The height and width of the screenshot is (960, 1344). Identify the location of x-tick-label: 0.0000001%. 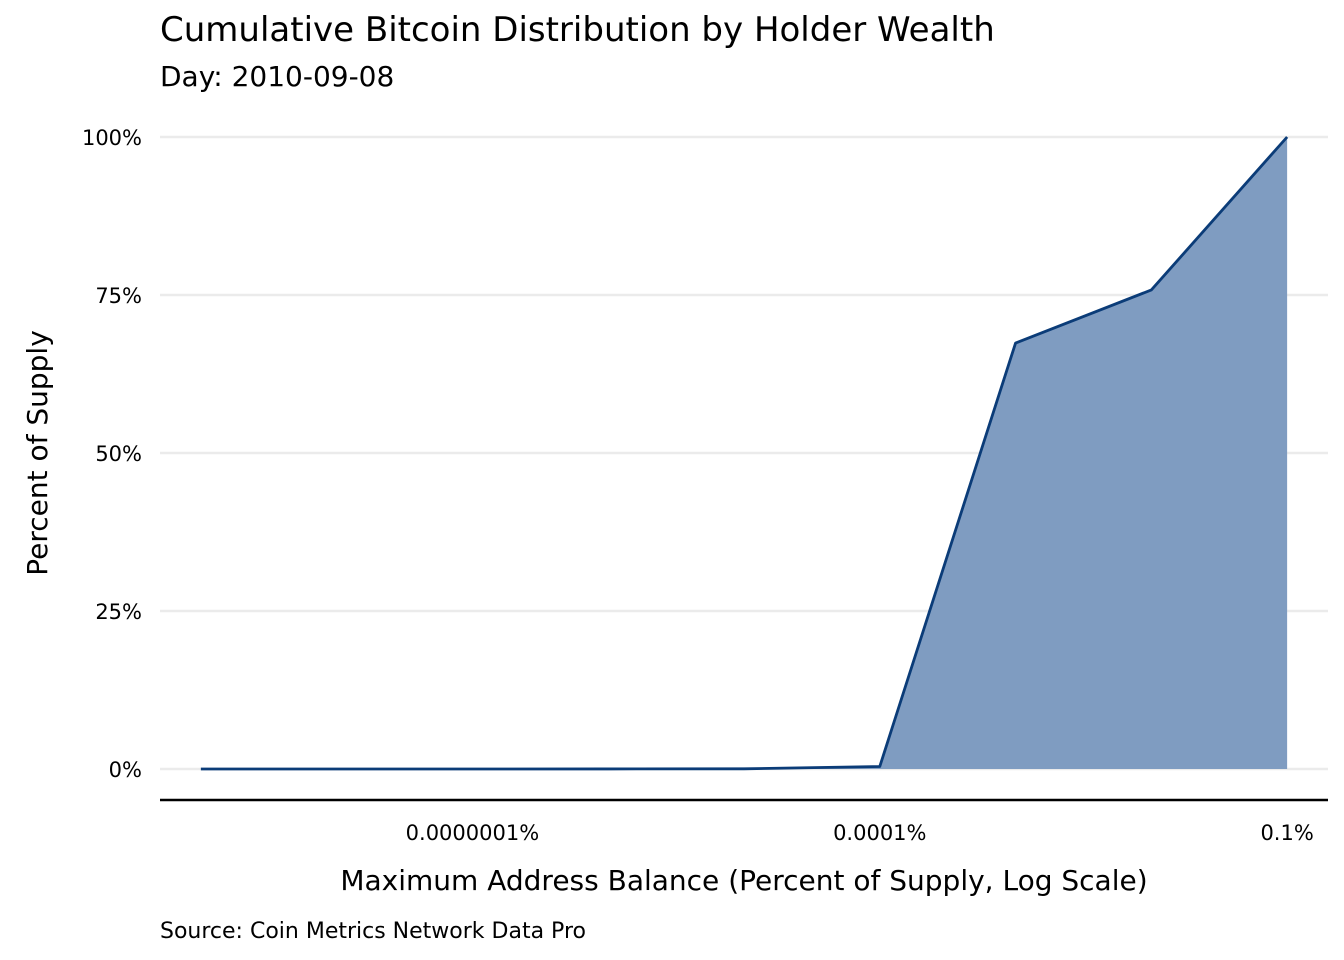
(473, 833).